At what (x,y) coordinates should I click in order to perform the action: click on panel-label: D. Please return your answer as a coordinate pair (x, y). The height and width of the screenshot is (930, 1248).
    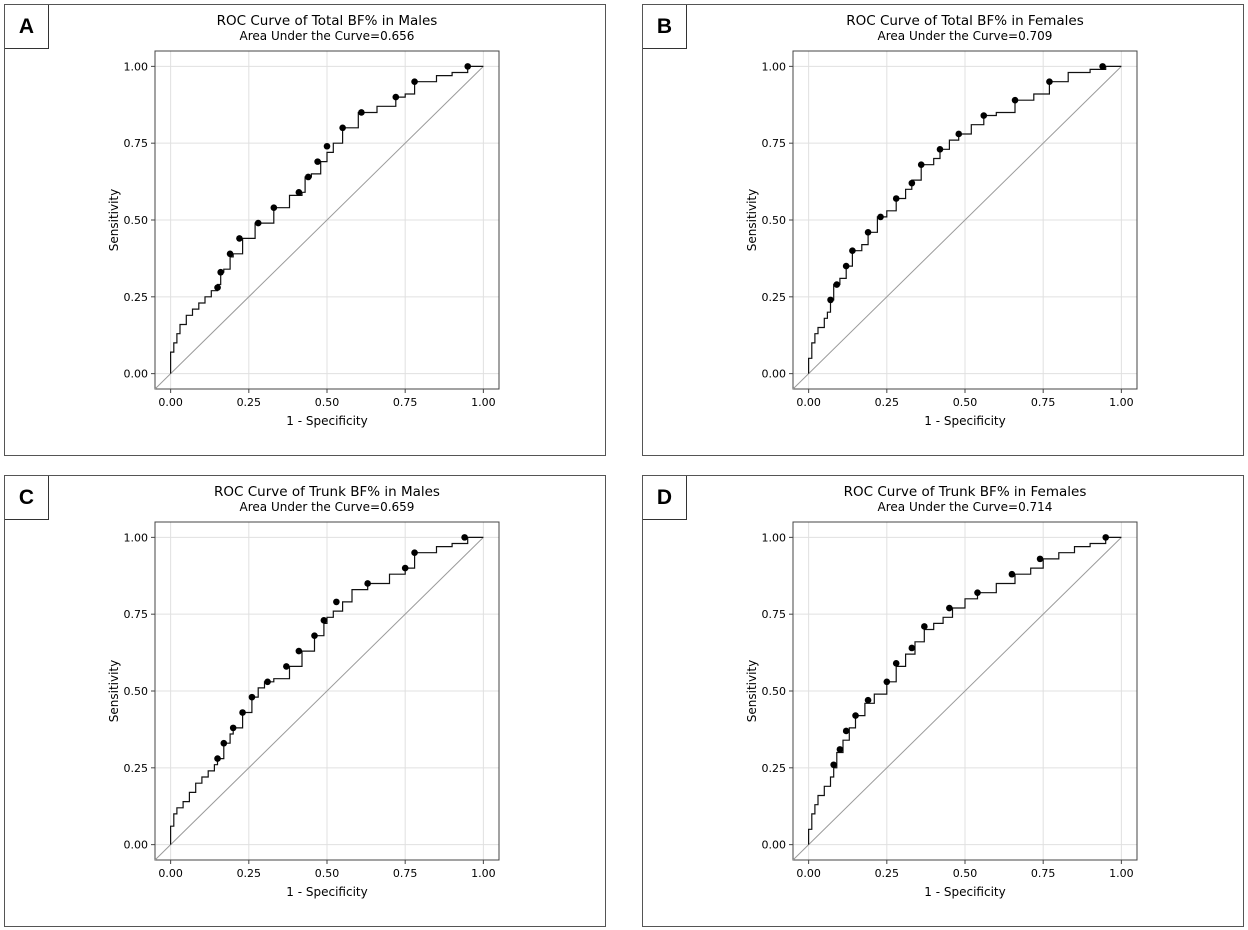
    Looking at the image, I should click on (665, 498).